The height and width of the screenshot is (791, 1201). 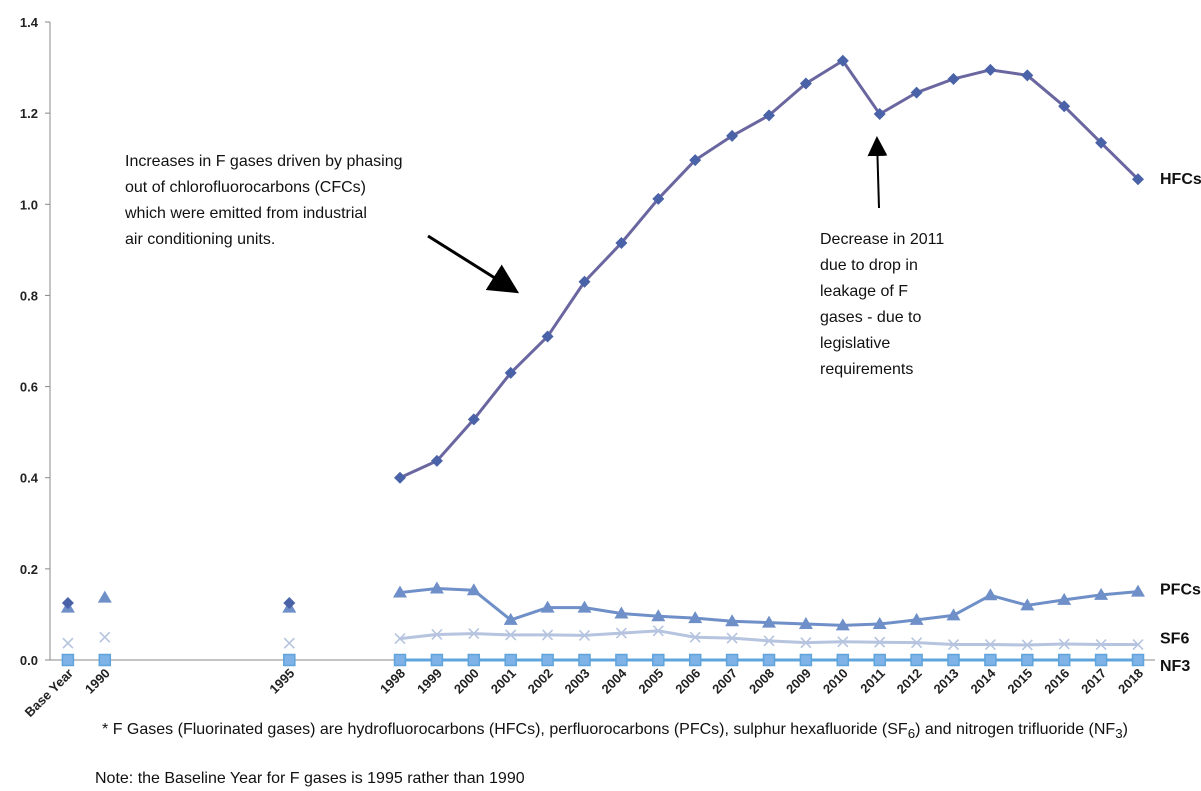 I want to click on x-tick-label: 1995, so click(x=281, y=681).